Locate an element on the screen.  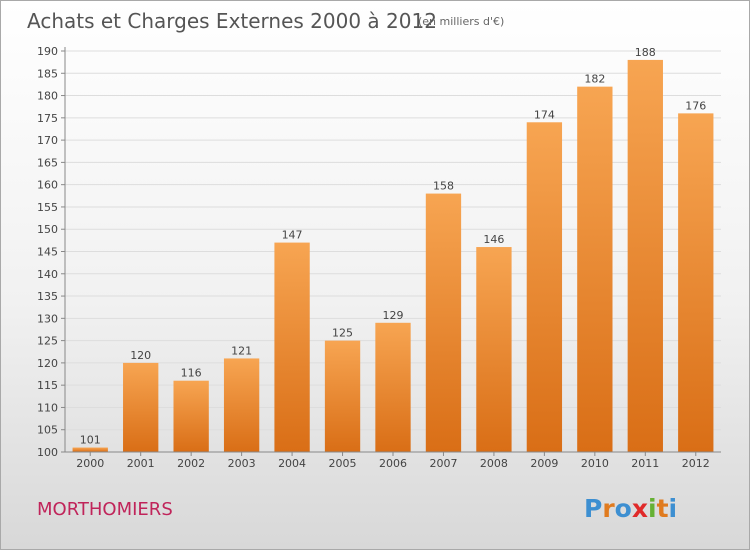
y-tick-label: 130 is located at coordinates (47, 318).